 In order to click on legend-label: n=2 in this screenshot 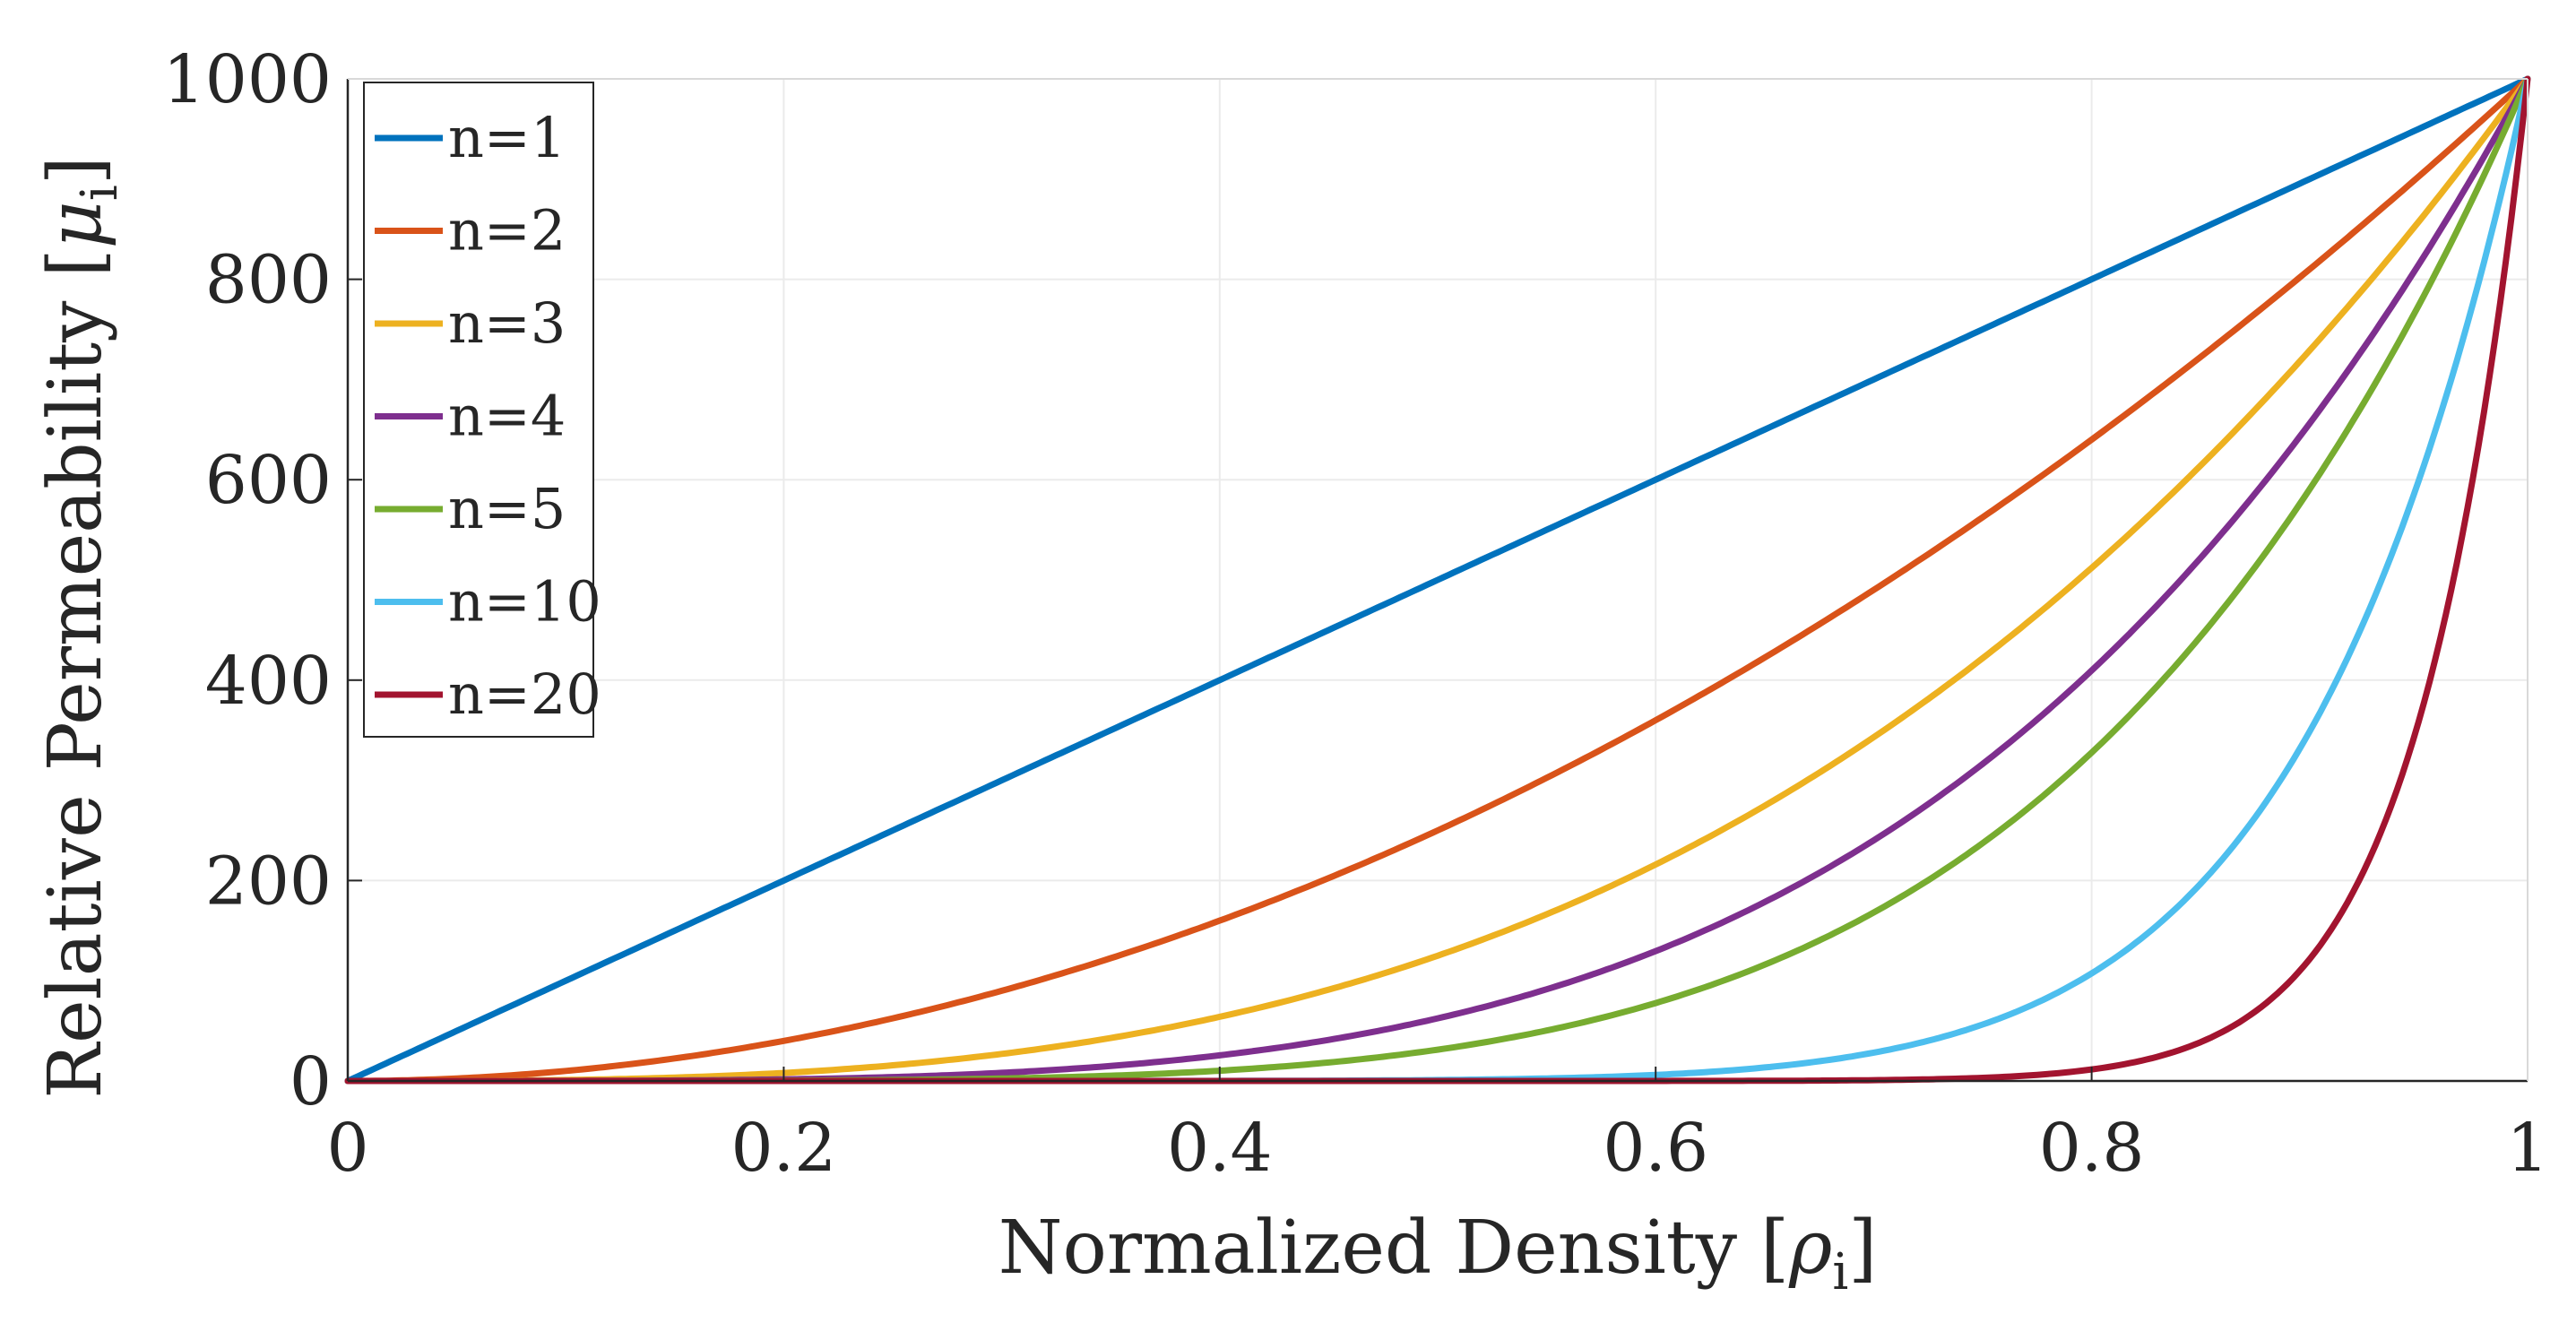, I will do `click(507, 231)`.